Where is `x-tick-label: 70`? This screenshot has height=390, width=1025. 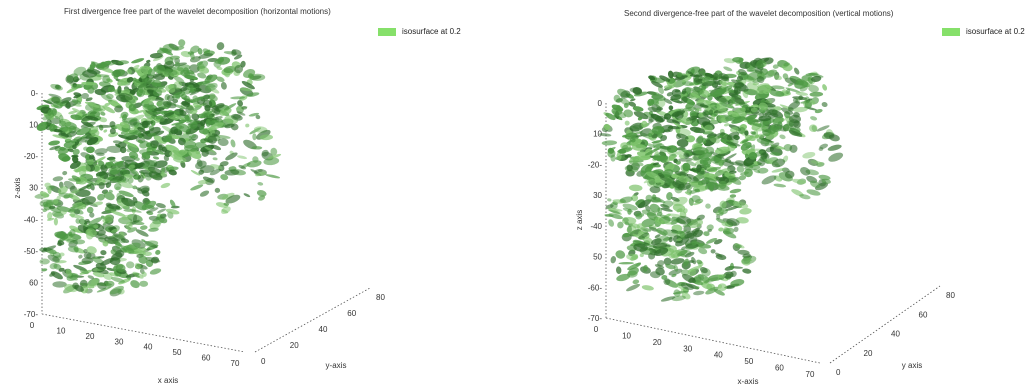
x-tick-label: 70 is located at coordinates (235, 363).